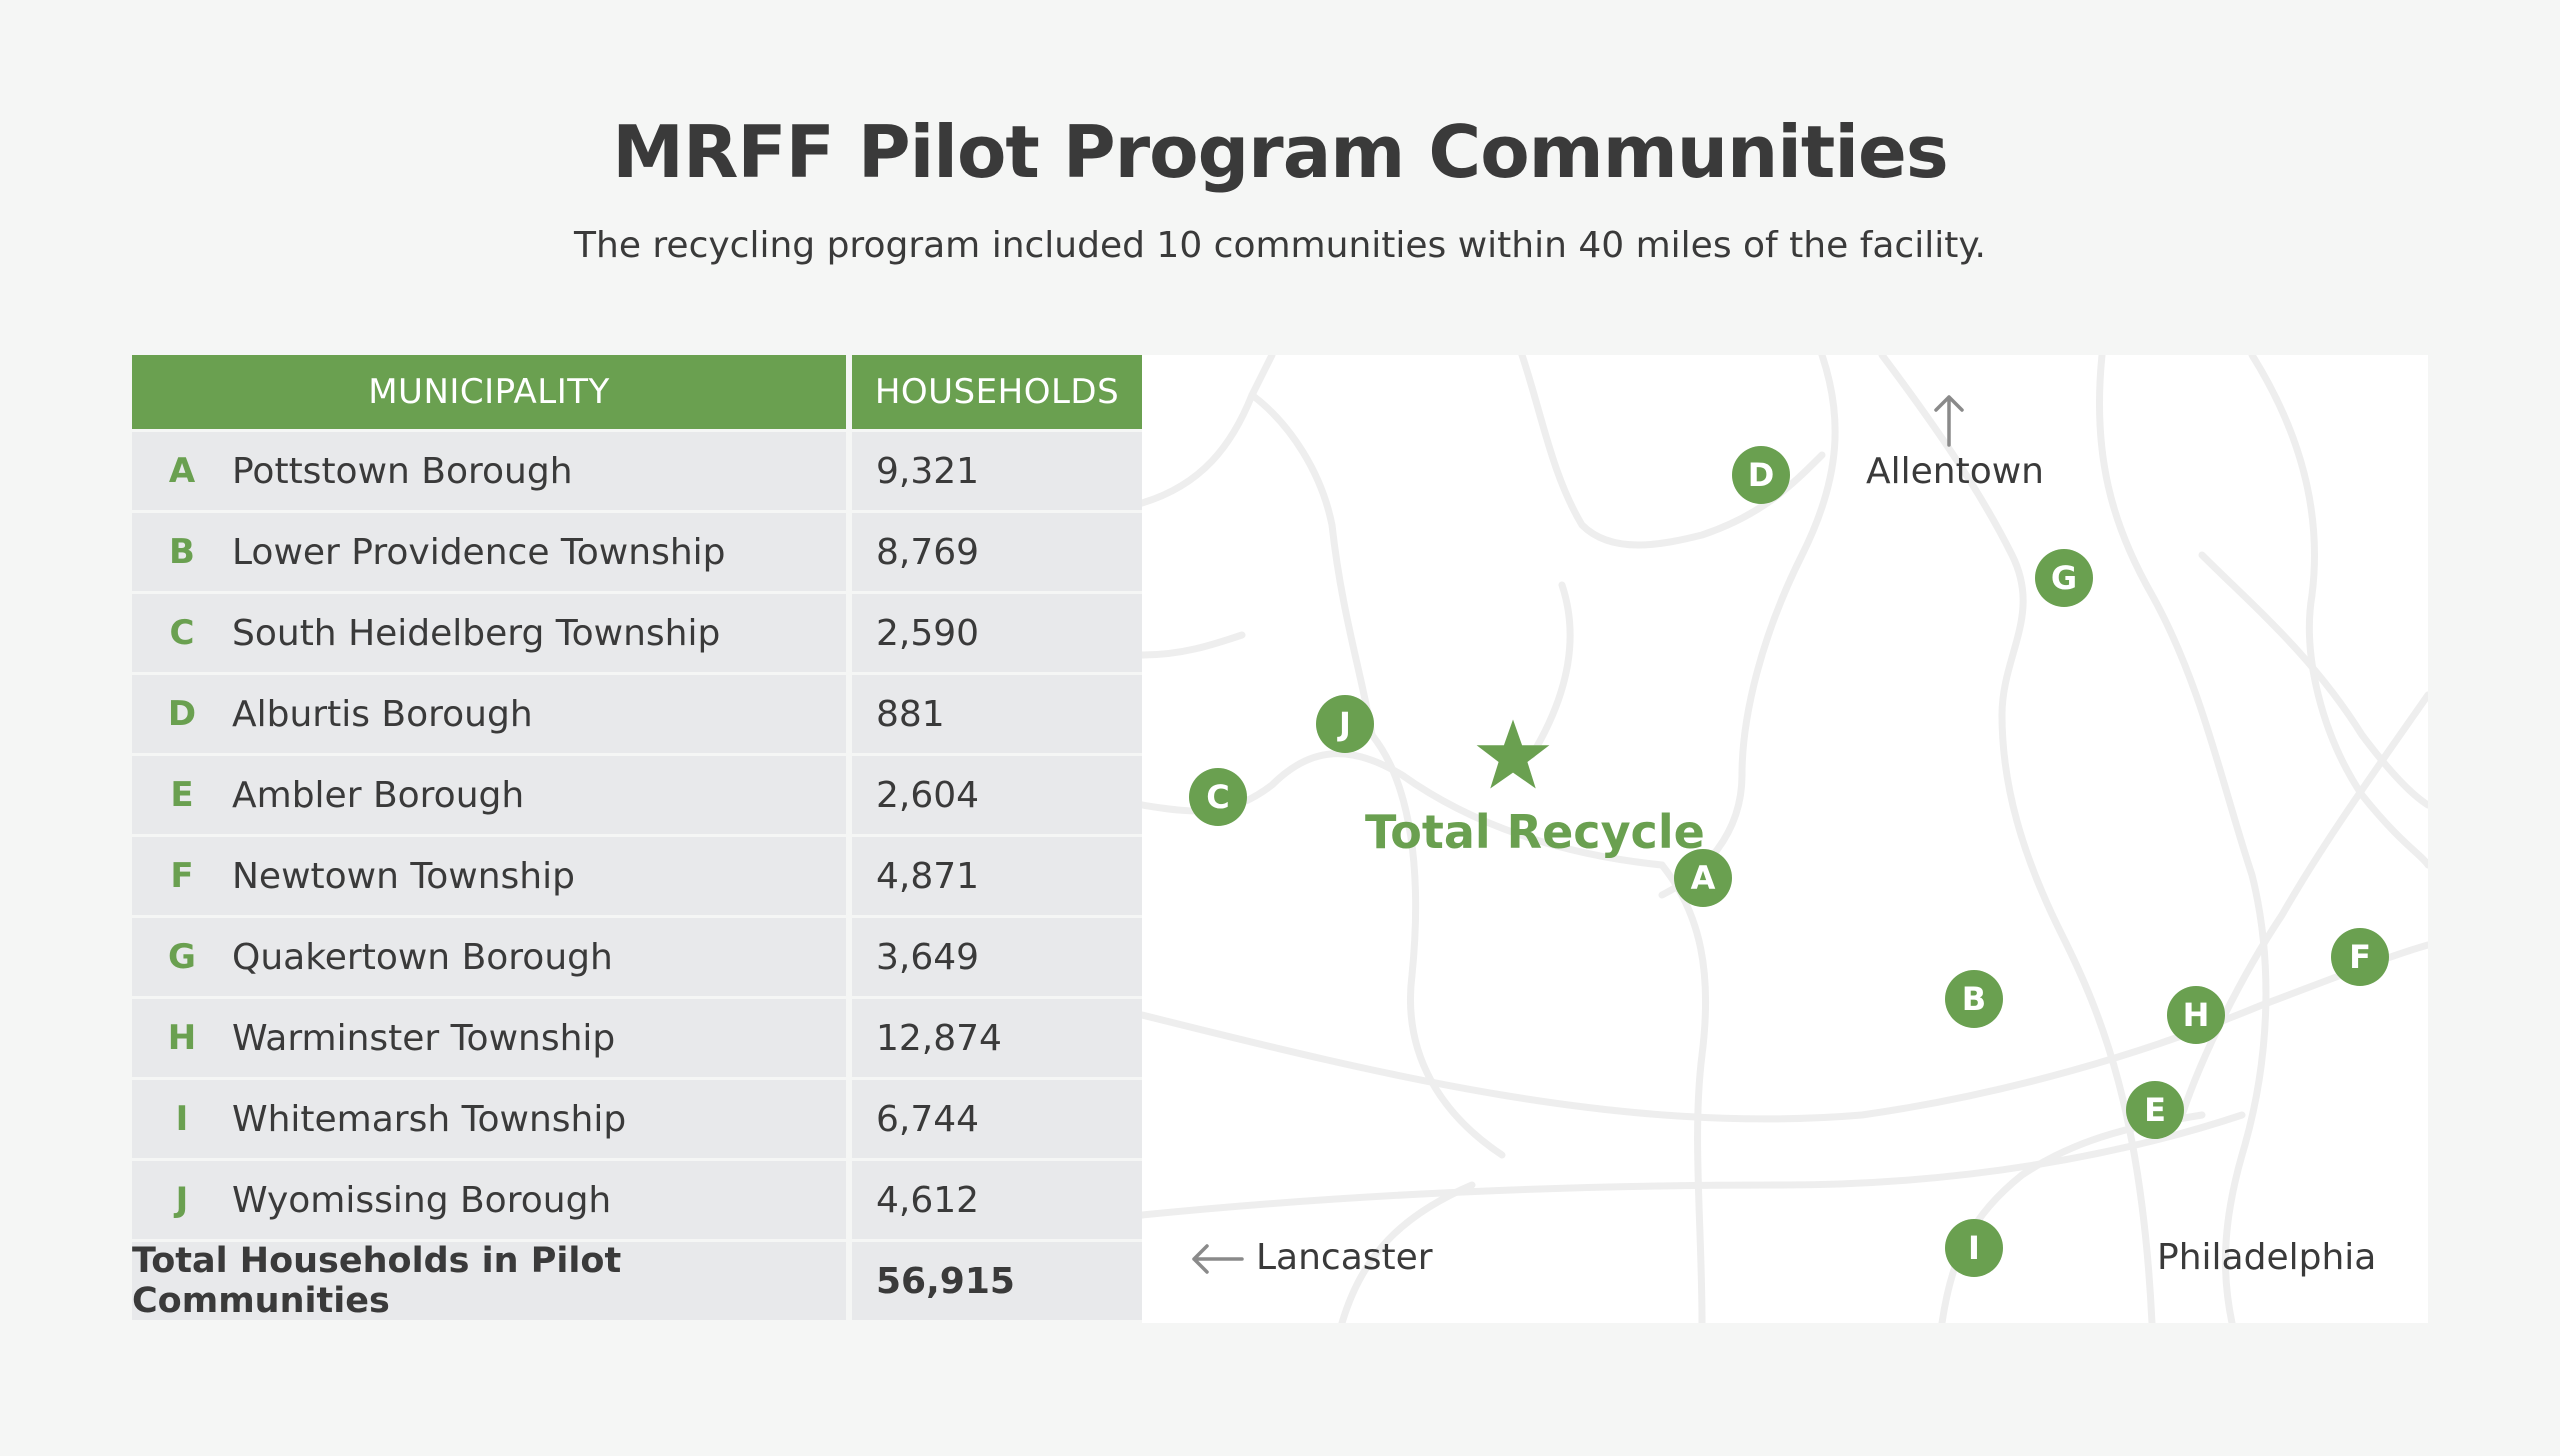 This screenshot has width=2560, height=1456. What do you see at coordinates (182, 552) in the screenshot?
I see `row-letter: B` at bounding box center [182, 552].